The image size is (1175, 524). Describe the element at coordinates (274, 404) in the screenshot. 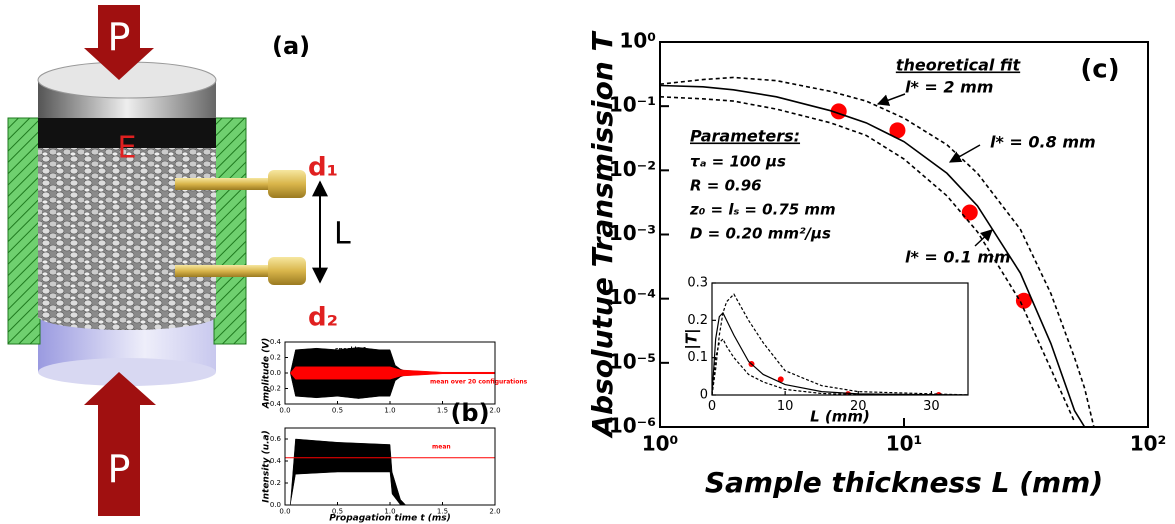

I see `y-tick-label: -0.4` at that location.